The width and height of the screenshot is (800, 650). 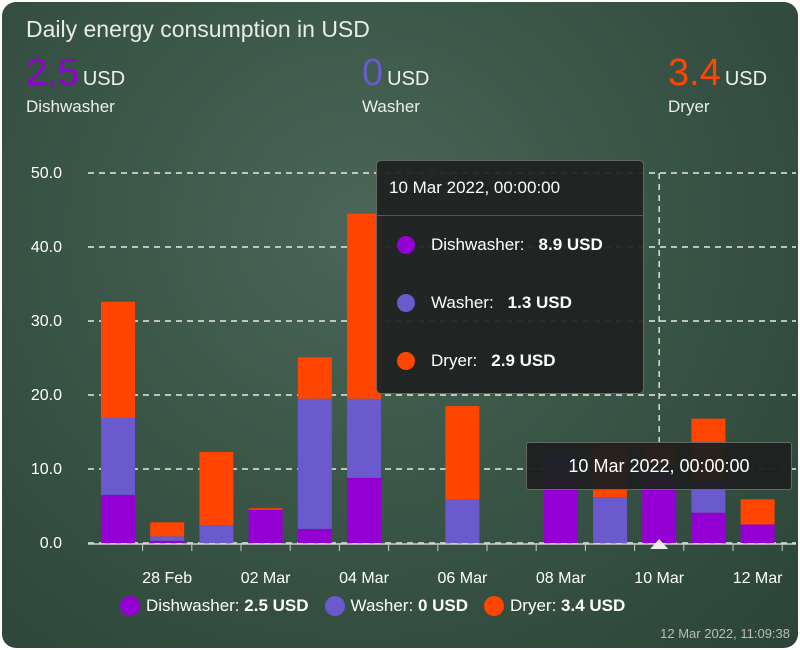 I want to click on x-tick-label: 06 Mar, so click(x=463, y=578).